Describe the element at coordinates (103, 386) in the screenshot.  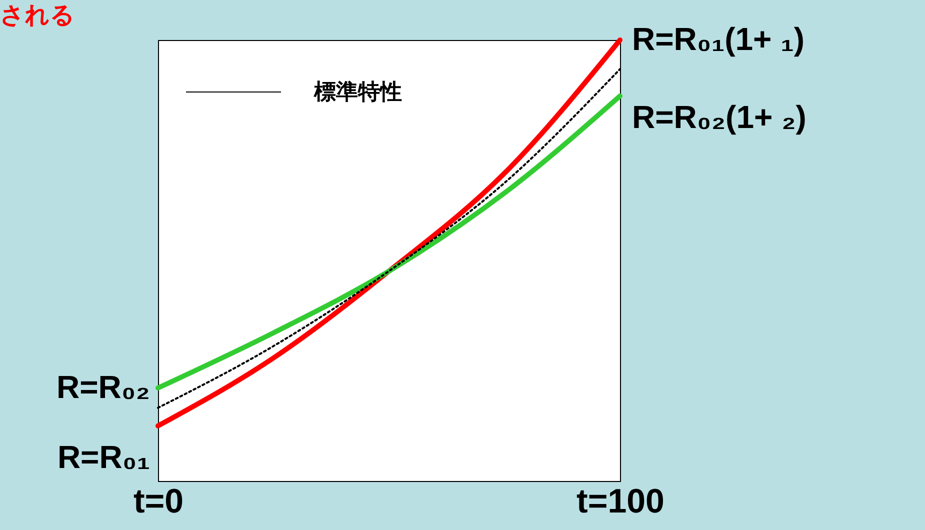
I see `annotation: R=R₀₂` at that location.